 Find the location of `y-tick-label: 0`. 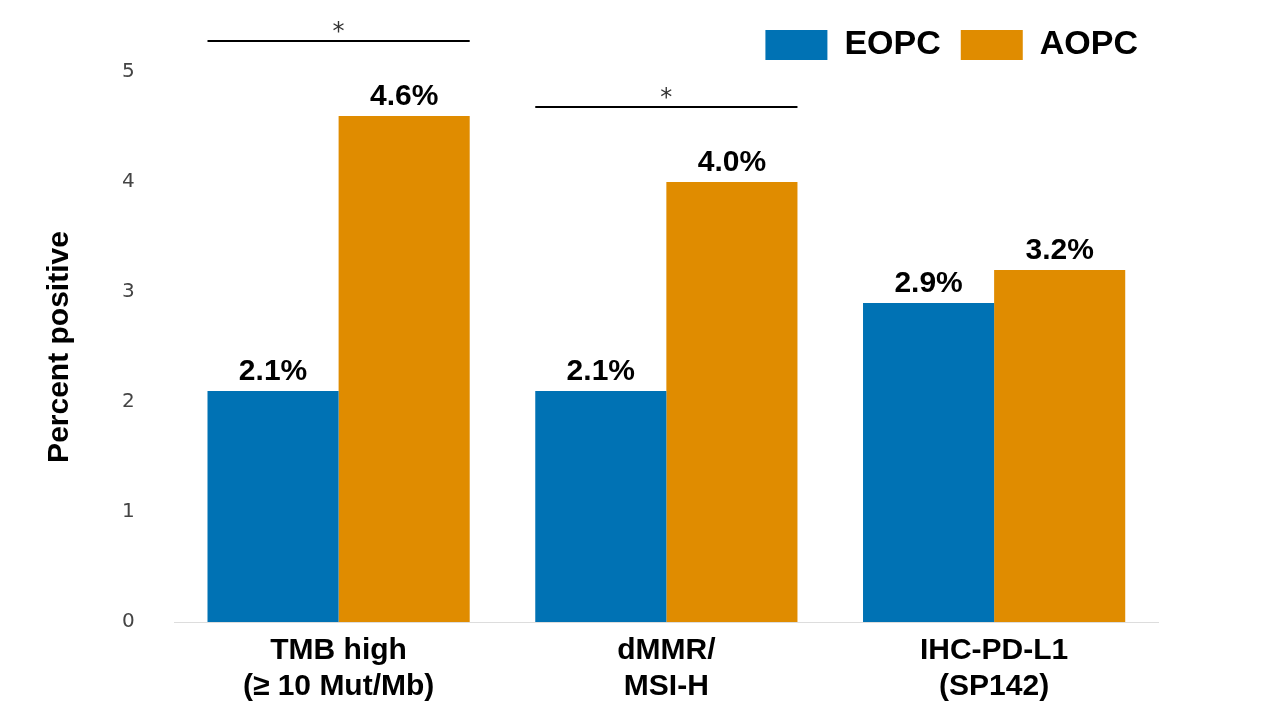

y-tick-label: 0 is located at coordinates (128, 620).